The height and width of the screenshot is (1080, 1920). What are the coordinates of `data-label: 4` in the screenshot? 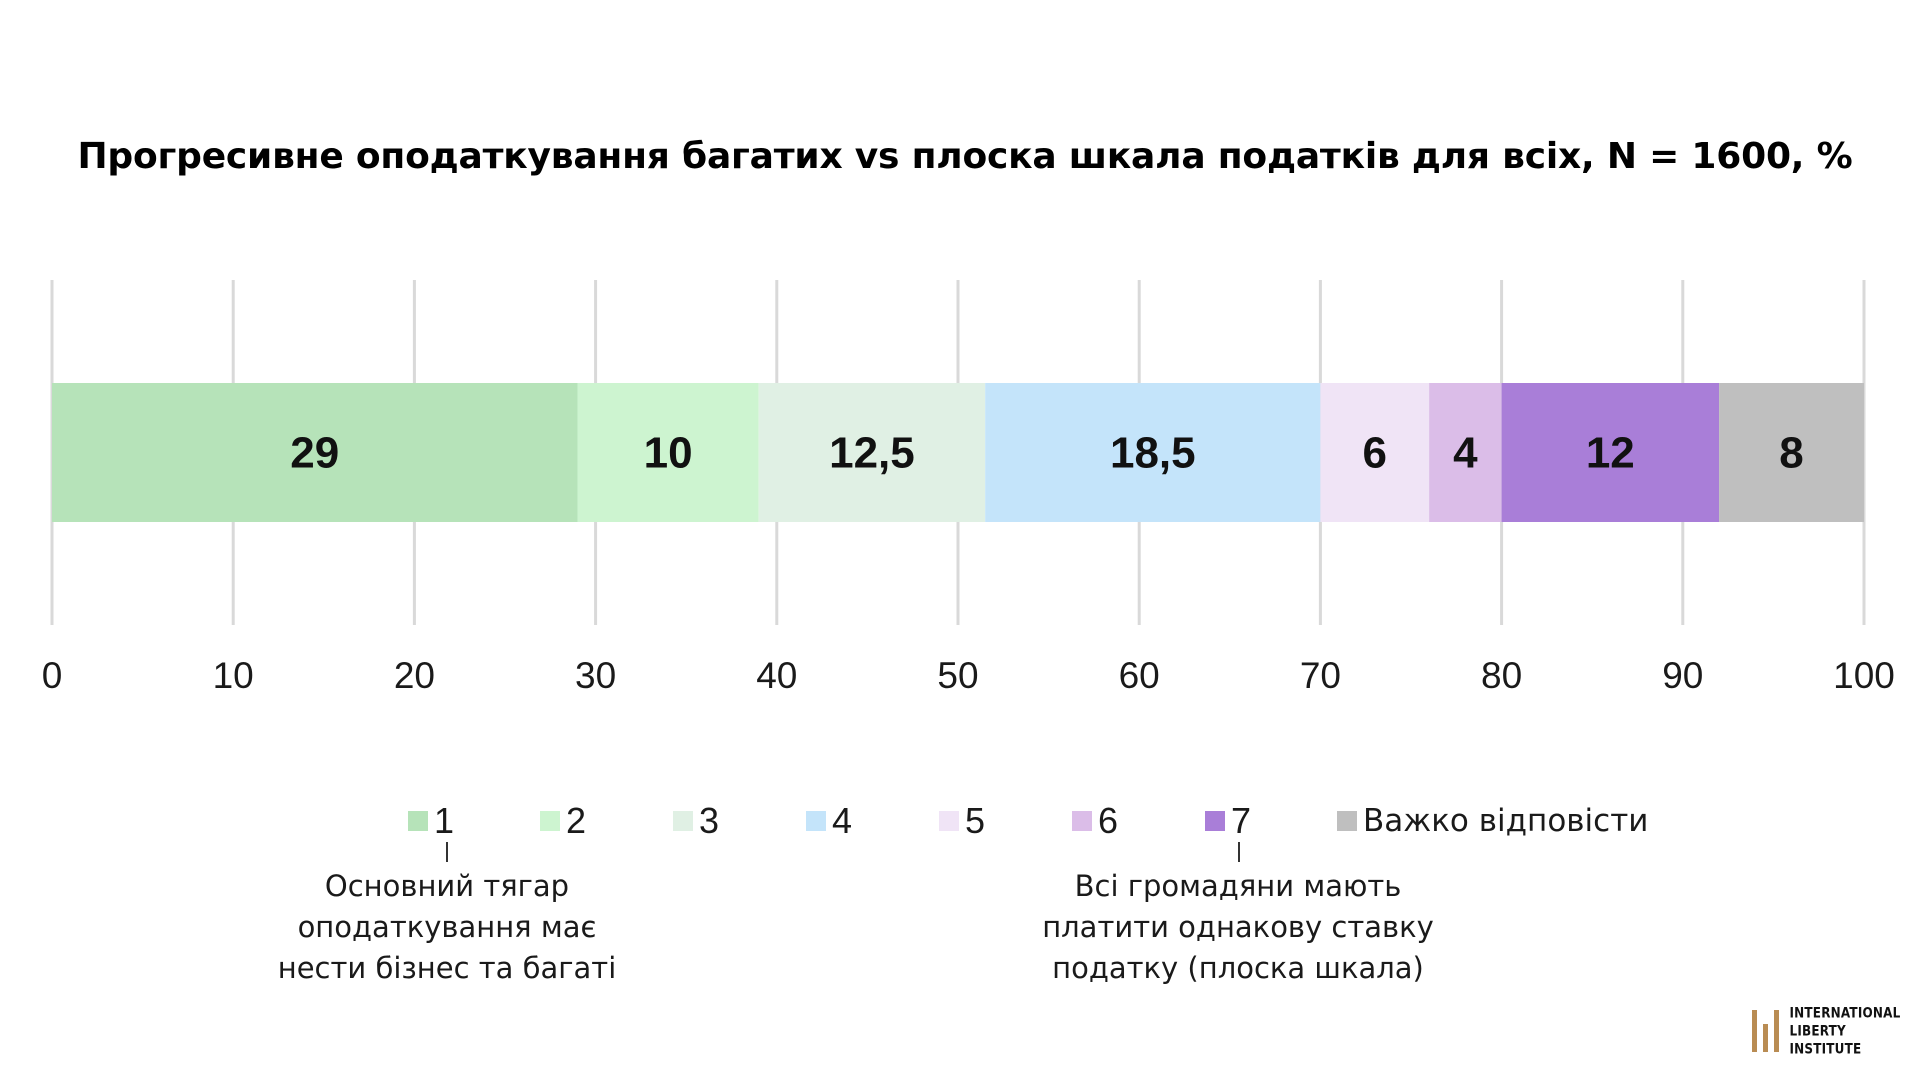 It's located at (1465, 453).